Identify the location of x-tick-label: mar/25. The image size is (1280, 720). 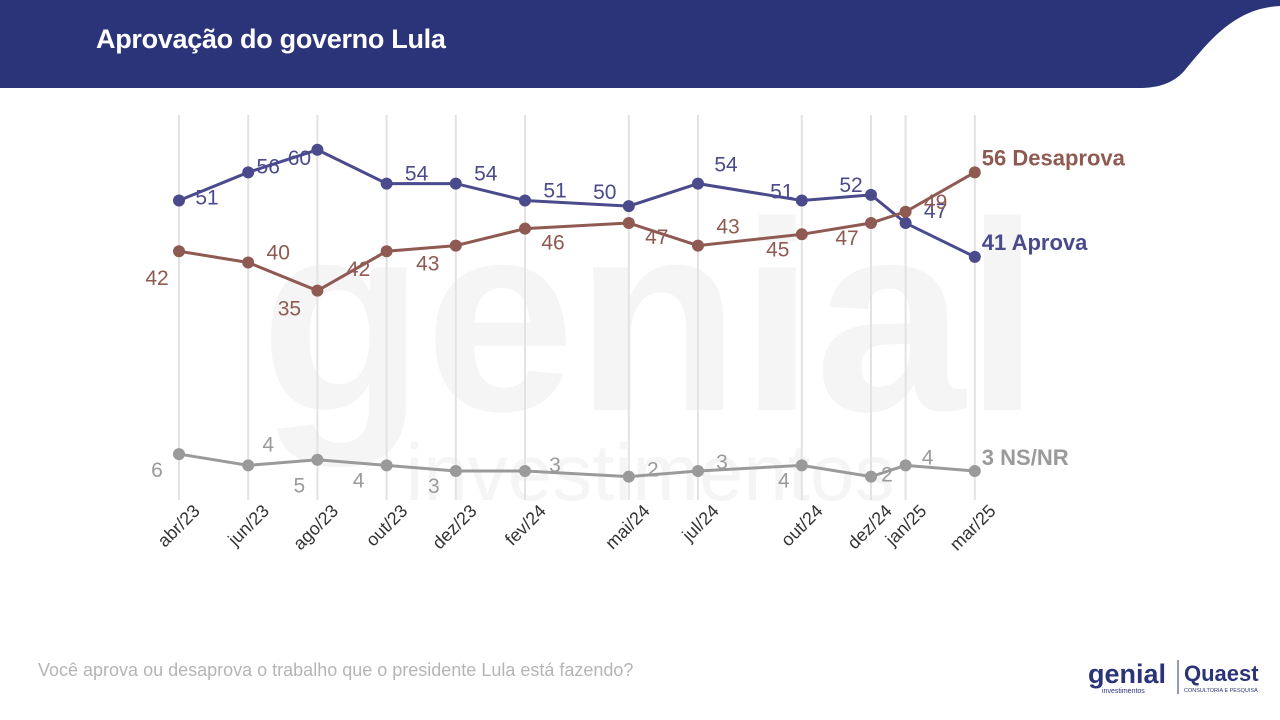
(973, 528).